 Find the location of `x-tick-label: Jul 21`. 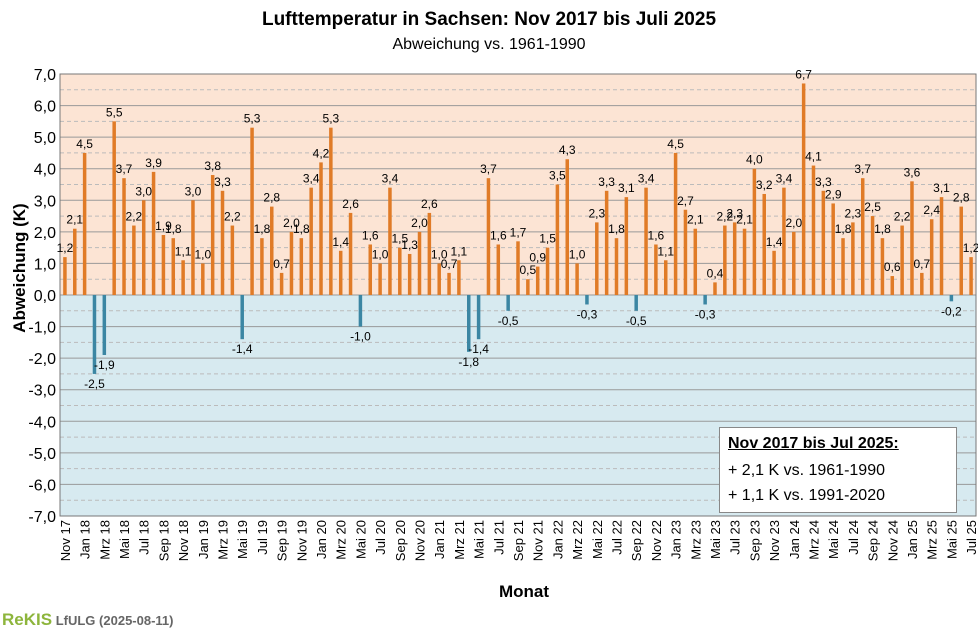

x-tick-label: Jul 21 is located at coordinates (498, 537).